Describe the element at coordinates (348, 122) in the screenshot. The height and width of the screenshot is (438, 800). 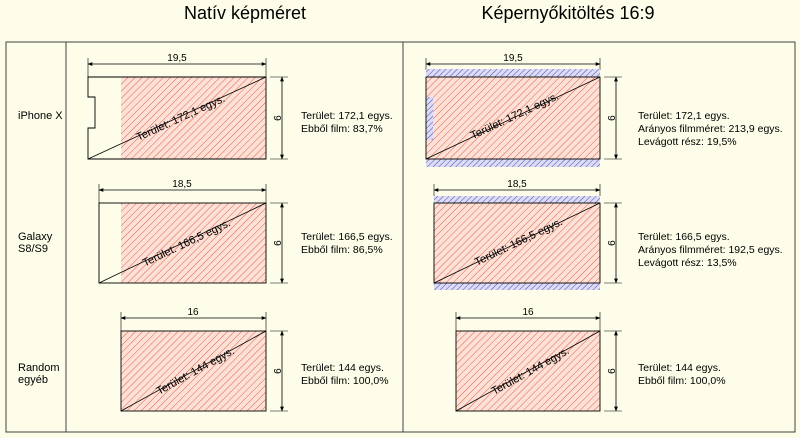
I see `iphone-x-native-info: Terület: 172,1 egys. Ebből film: 83,7%` at that location.